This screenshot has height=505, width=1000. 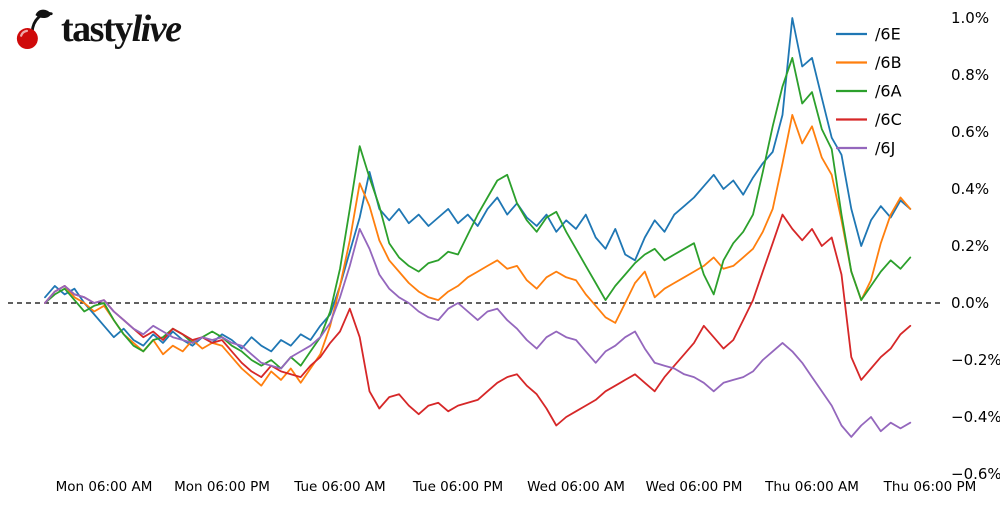 What do you see at coordinates (222, 487) in the screenshot?
I see `x-tick-label: Mon 06:00 PM` at bounding box center [222, 487].